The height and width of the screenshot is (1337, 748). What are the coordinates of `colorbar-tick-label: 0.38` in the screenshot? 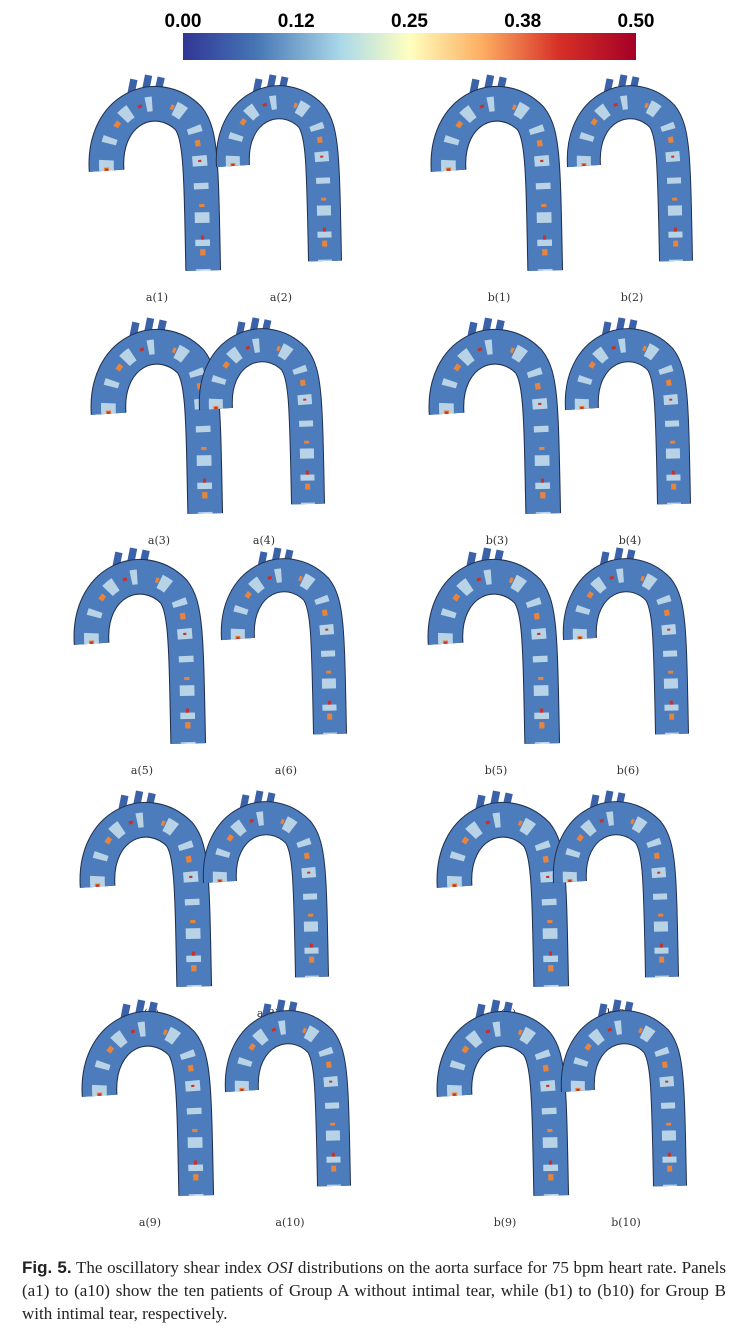 It's located at (522, 21).